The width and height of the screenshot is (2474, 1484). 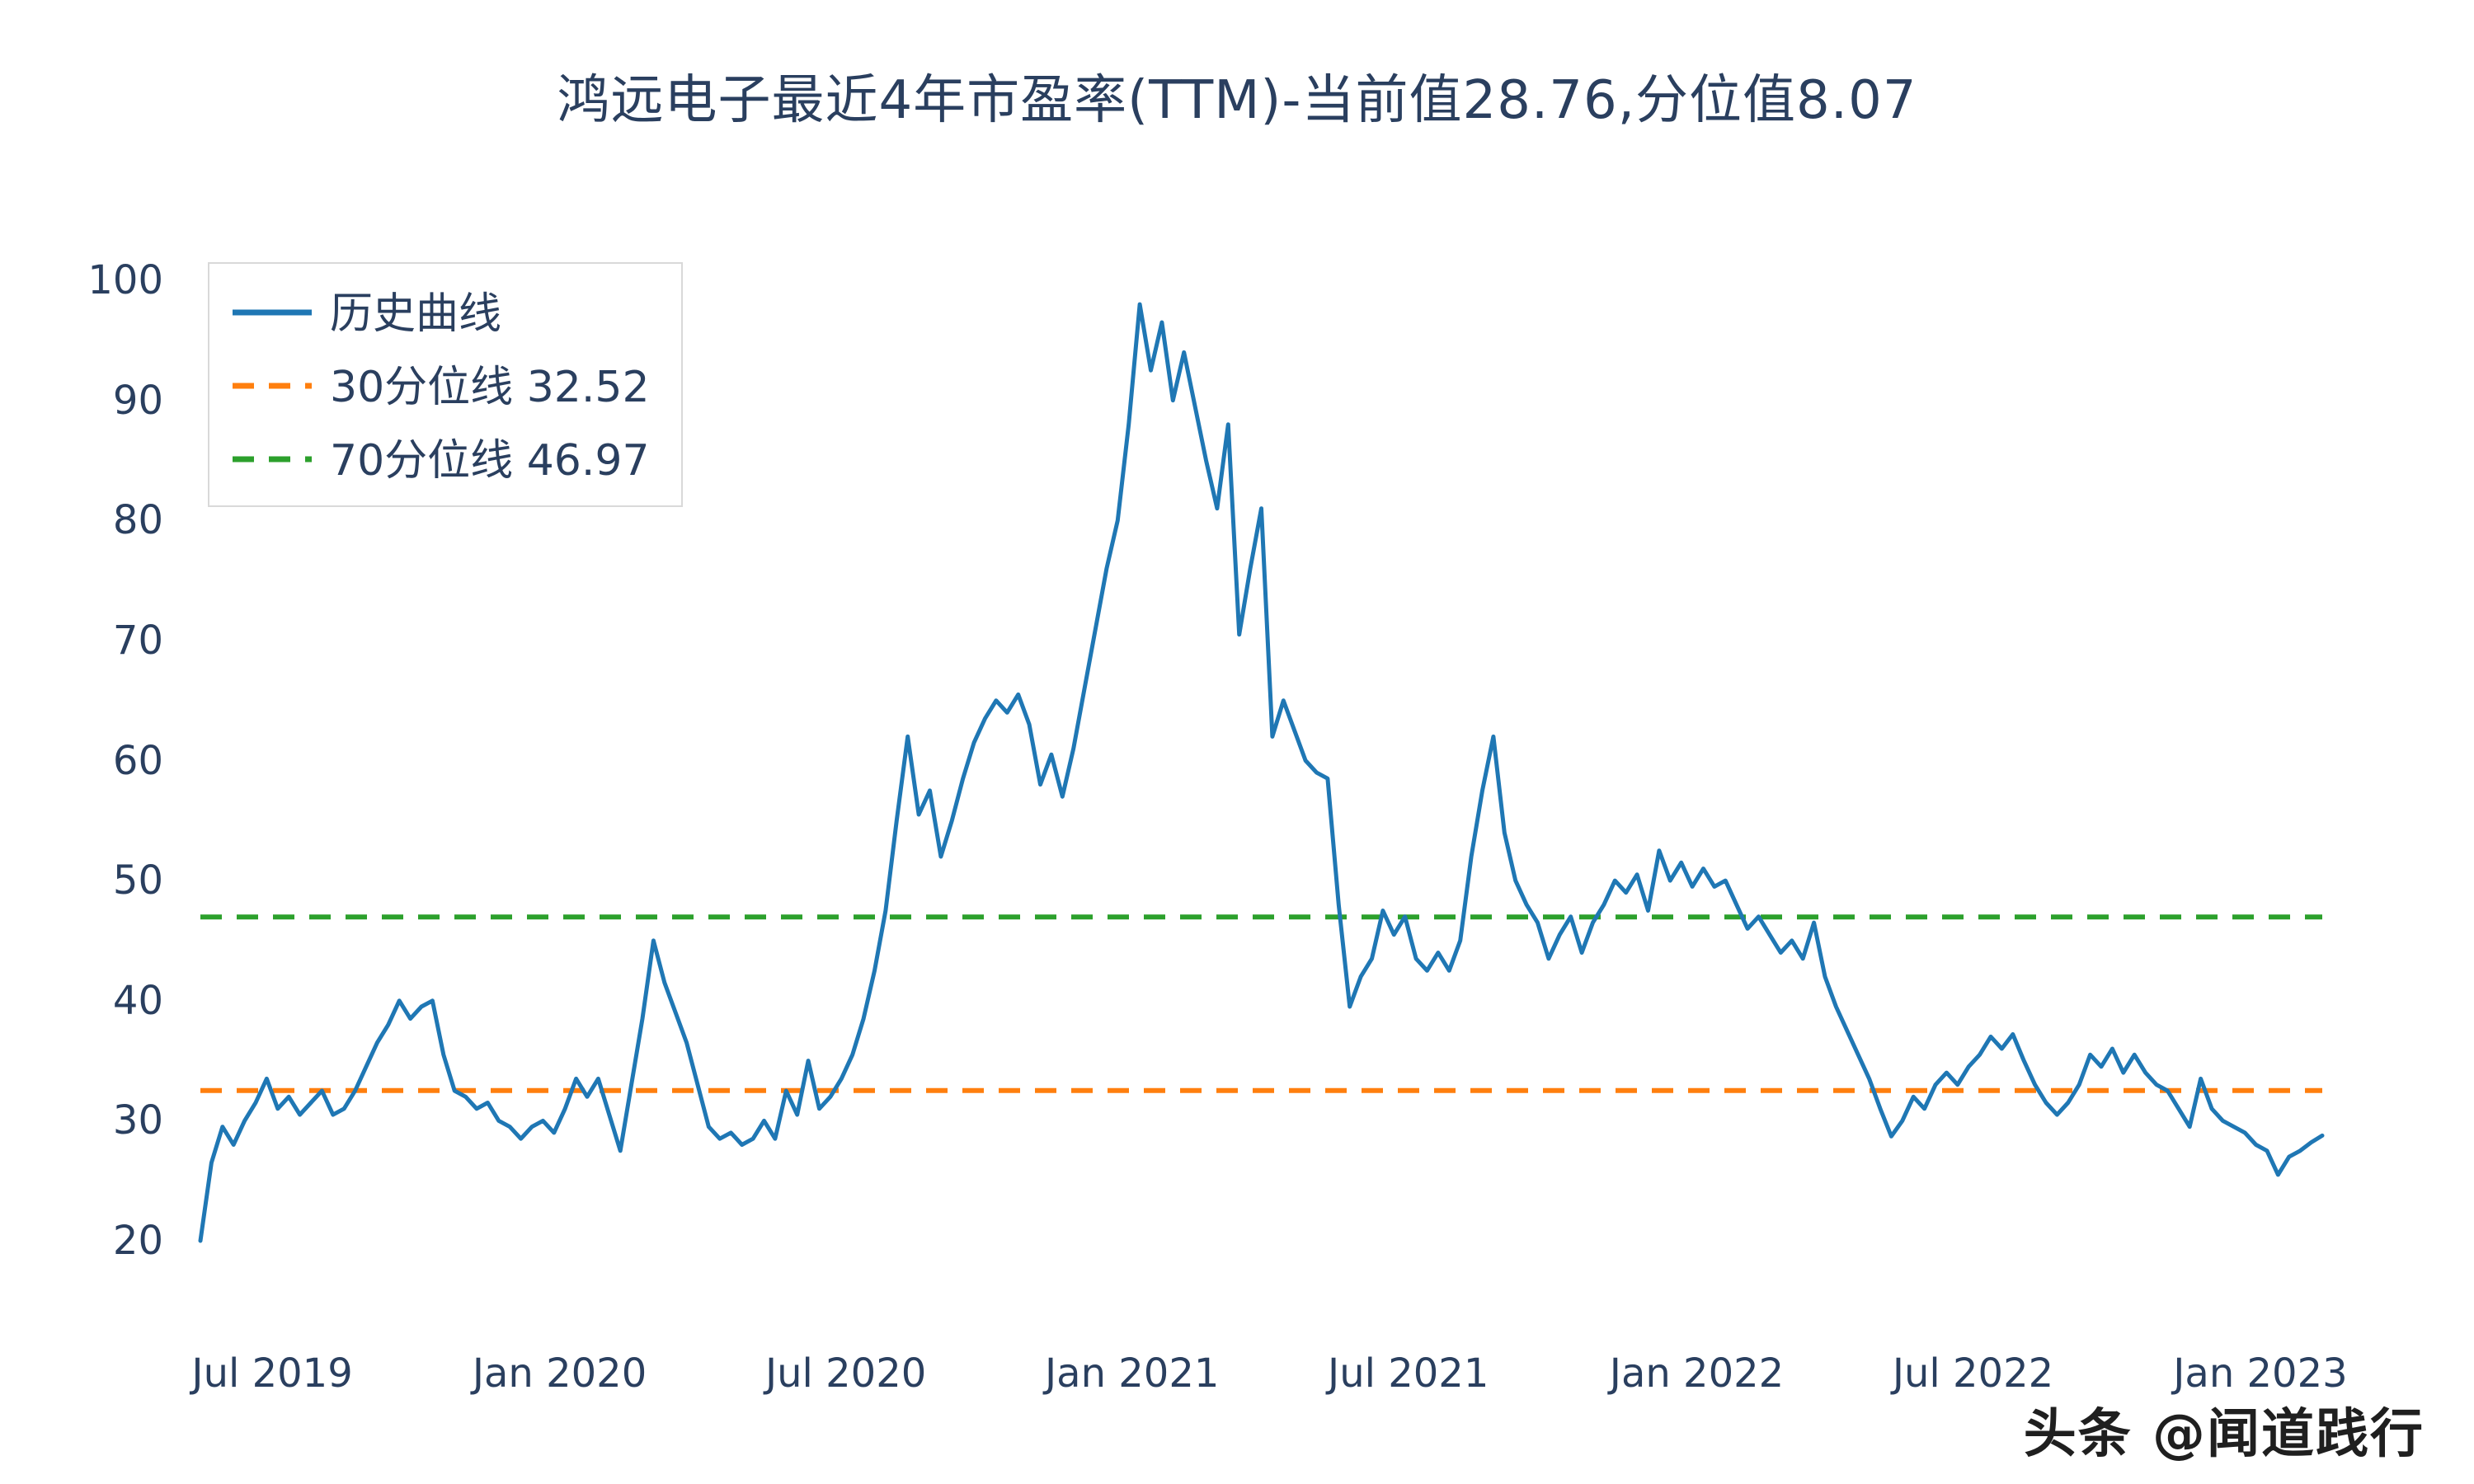 What do you see at coordinates (1973, 1373) in the screenshot?
I see `x-tick-label: Jul 2022` at bounding box center [1973, 1373].